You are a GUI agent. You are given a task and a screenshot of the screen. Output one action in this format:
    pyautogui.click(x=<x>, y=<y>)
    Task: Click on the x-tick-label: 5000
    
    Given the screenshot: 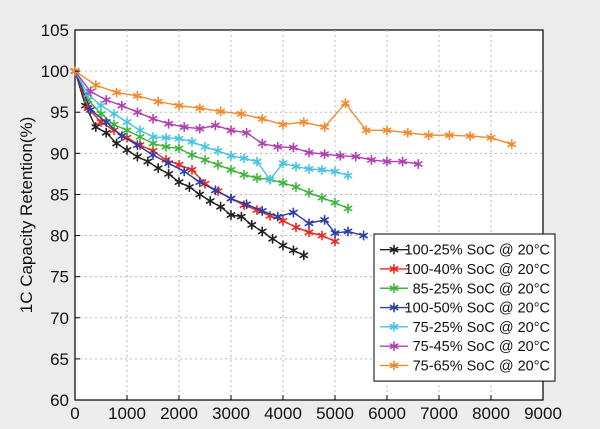 What is the action you would take?
    pyautogui.click(x=335, y=413)
    